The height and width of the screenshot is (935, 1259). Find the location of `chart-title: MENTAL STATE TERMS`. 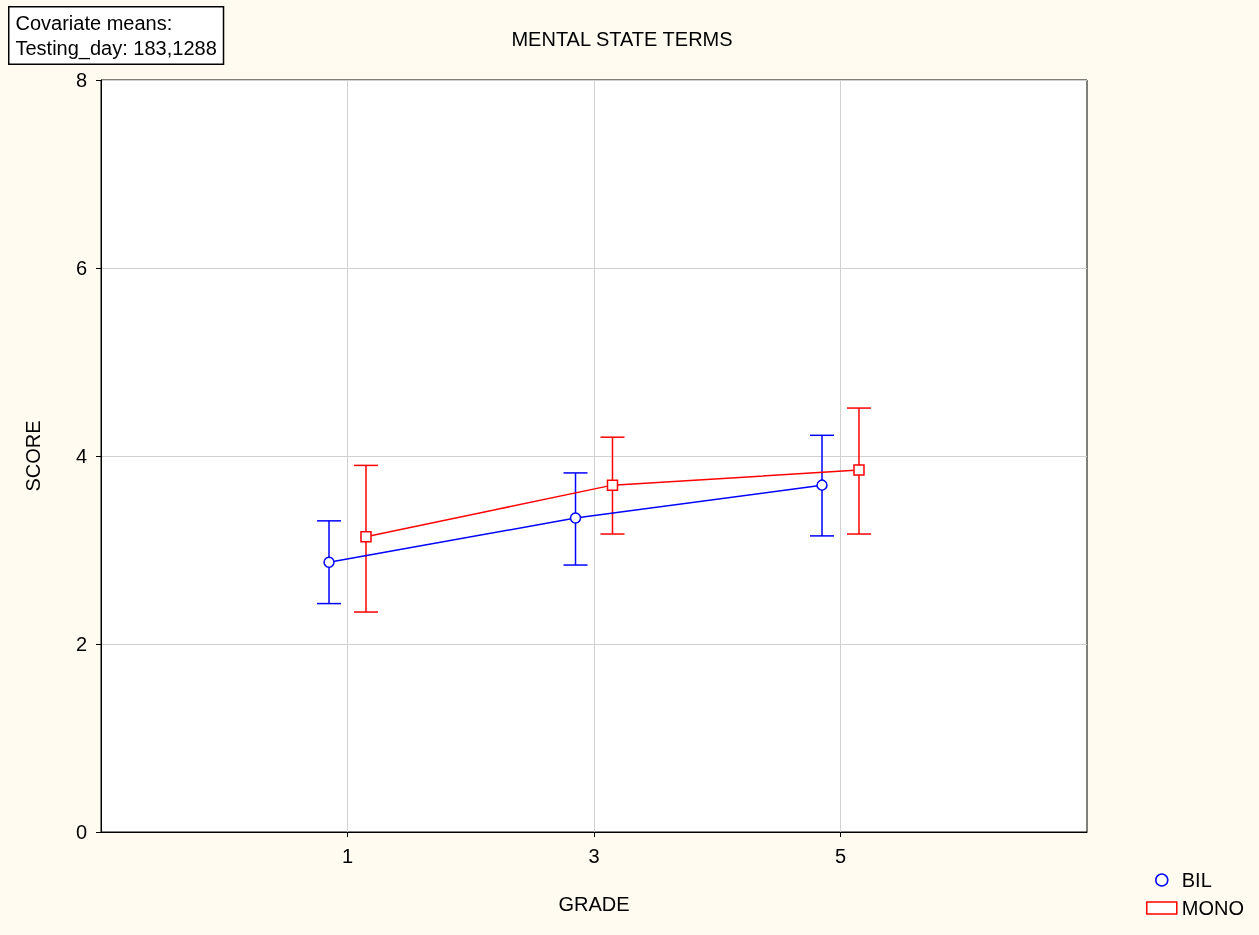

chart-title: MENTAL STATE TERMS is located at coordinates (622, 39).